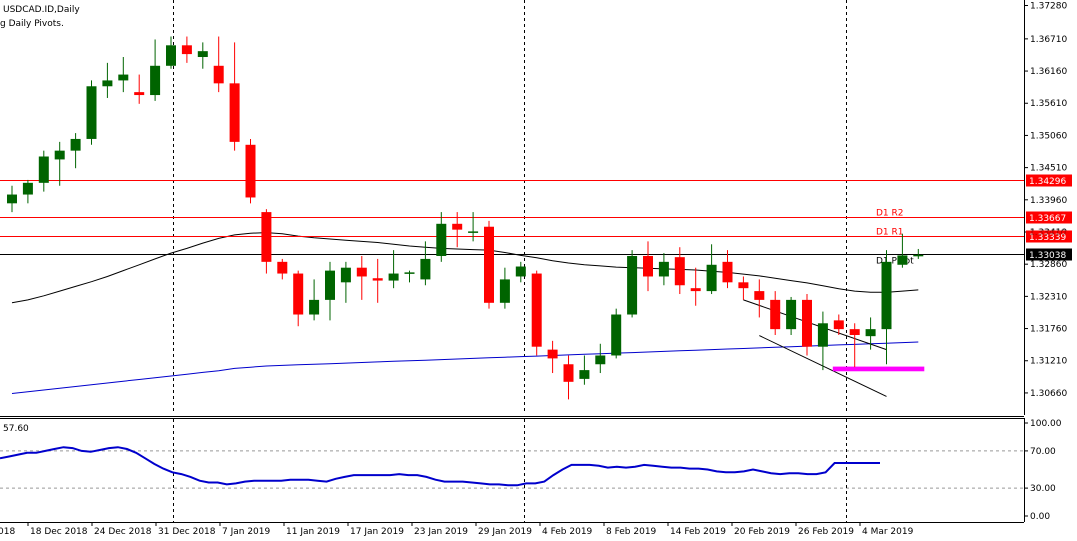 This screenshot has height=541, width=1077. I want to click on price-tick-label: 1.32310, so click(1048, 297).